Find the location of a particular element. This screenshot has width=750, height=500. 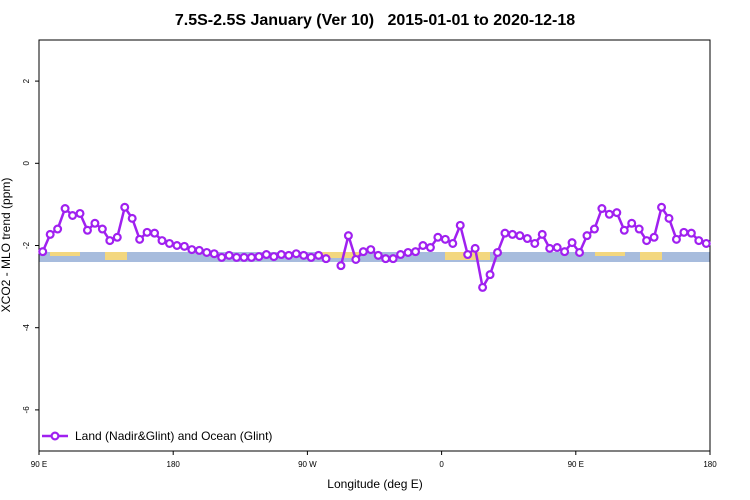

y-tick-label: 2 is located at coordinates (26, 80).